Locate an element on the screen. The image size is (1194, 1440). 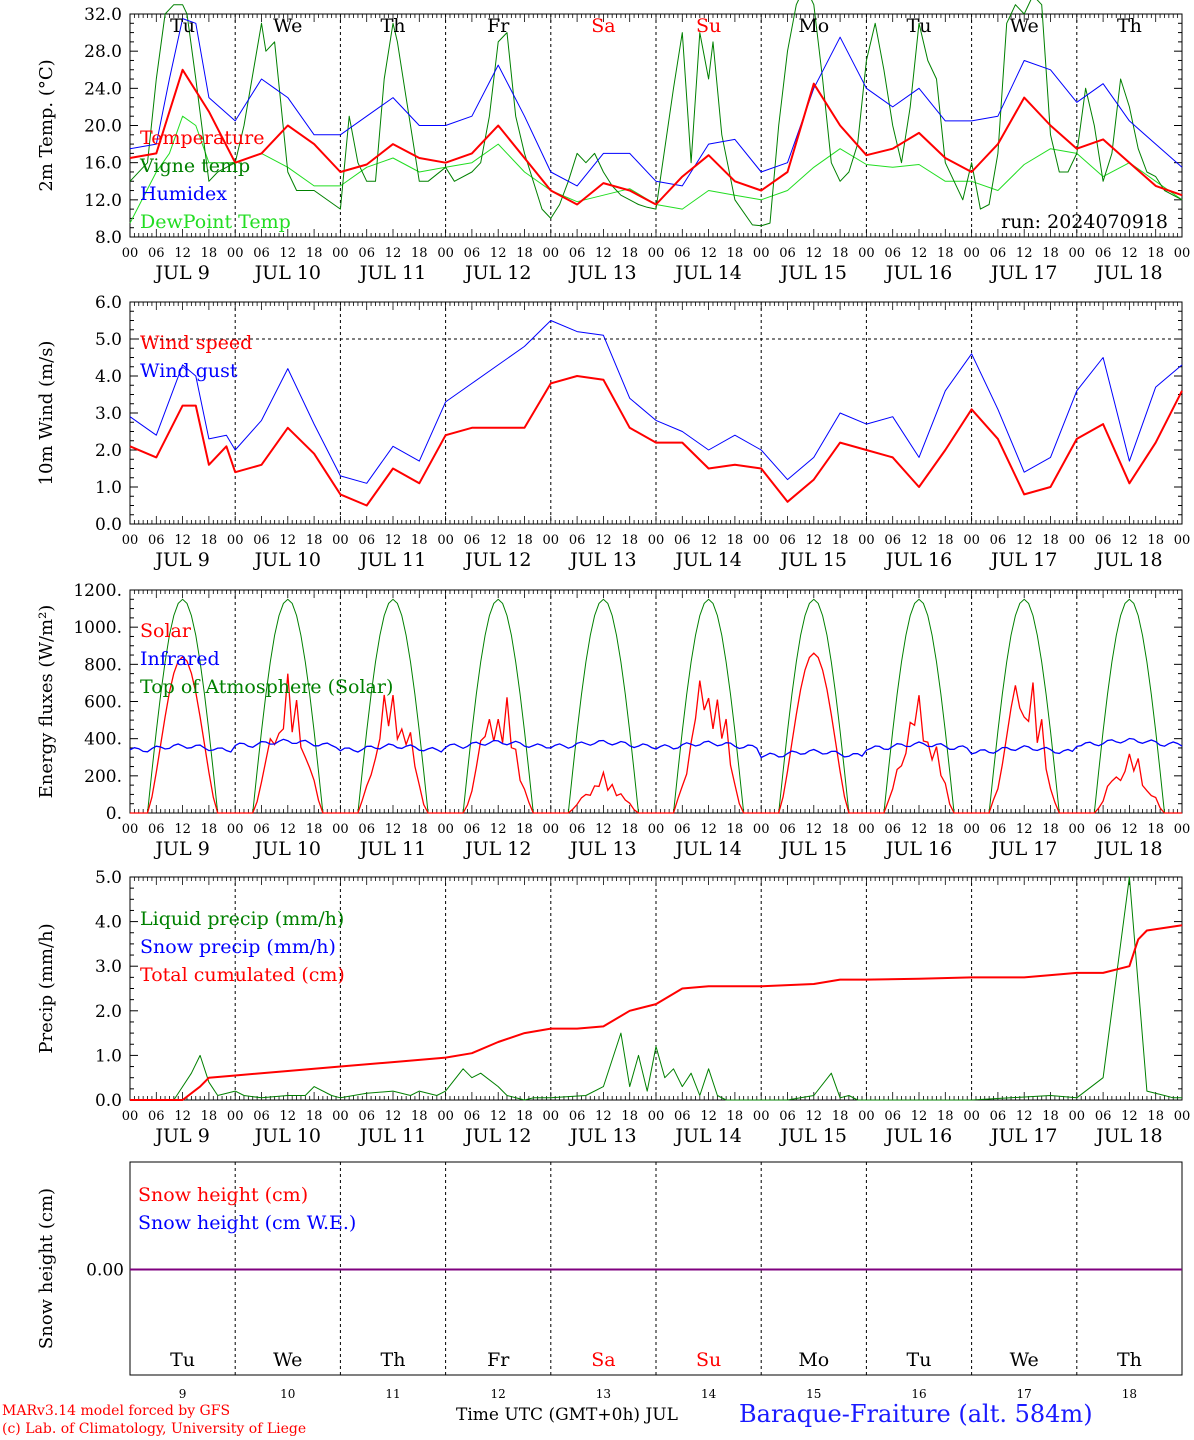
day-number-label: 10 is located at coordinates (287, 1394).